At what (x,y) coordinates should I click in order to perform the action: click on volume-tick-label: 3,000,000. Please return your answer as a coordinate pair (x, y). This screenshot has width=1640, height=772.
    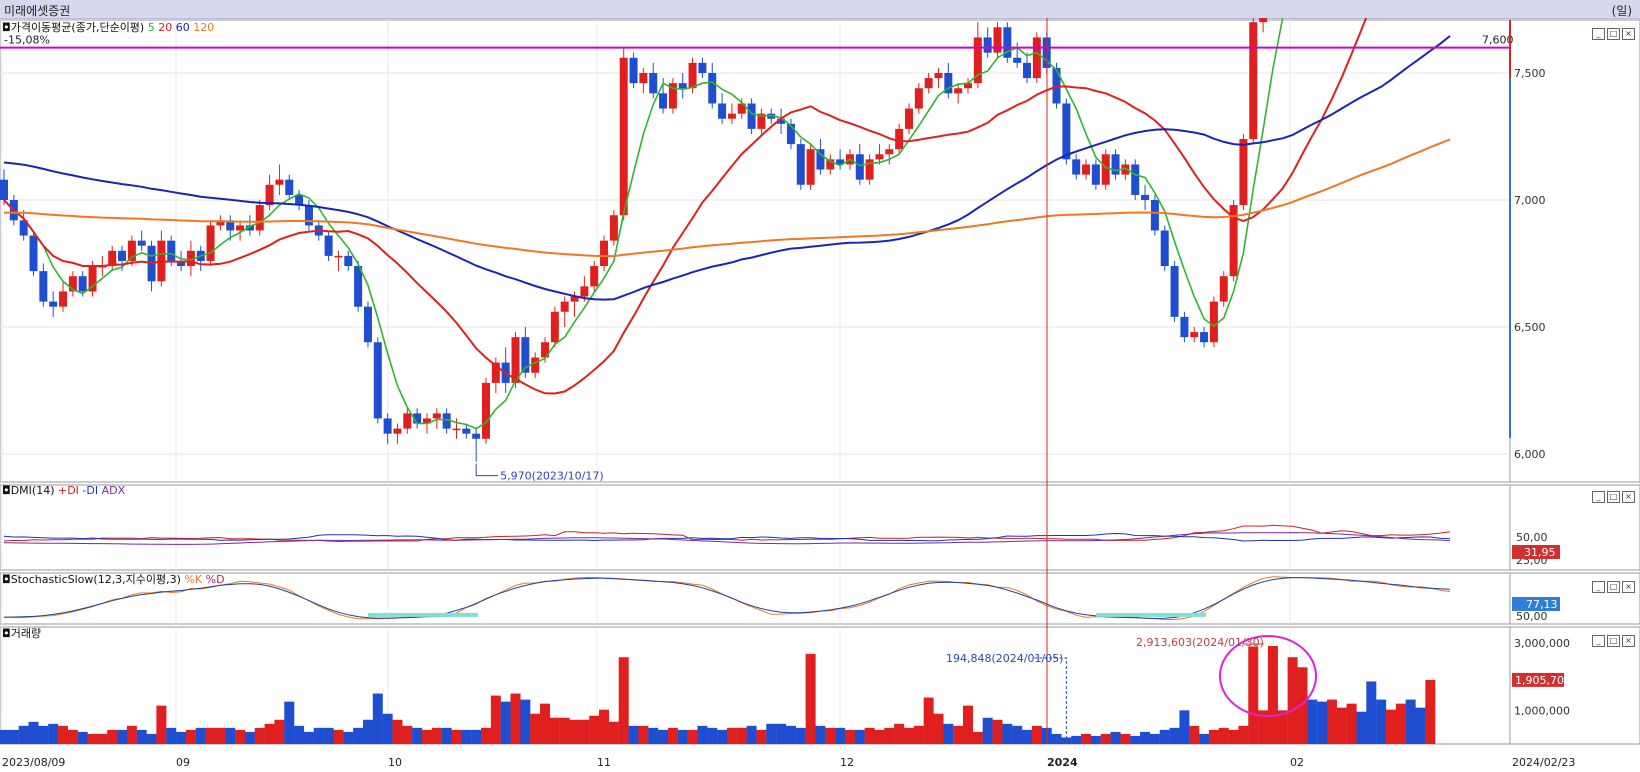
    Looking at the image, I should click on (1542, 643).